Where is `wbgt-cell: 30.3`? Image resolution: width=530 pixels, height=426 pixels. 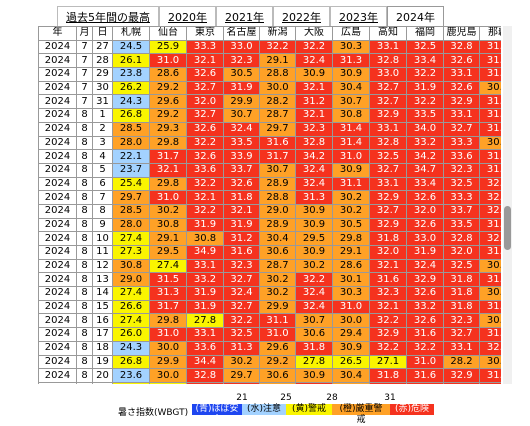
wbgt-cell: 30.3 is located at coordinates (351, 293).